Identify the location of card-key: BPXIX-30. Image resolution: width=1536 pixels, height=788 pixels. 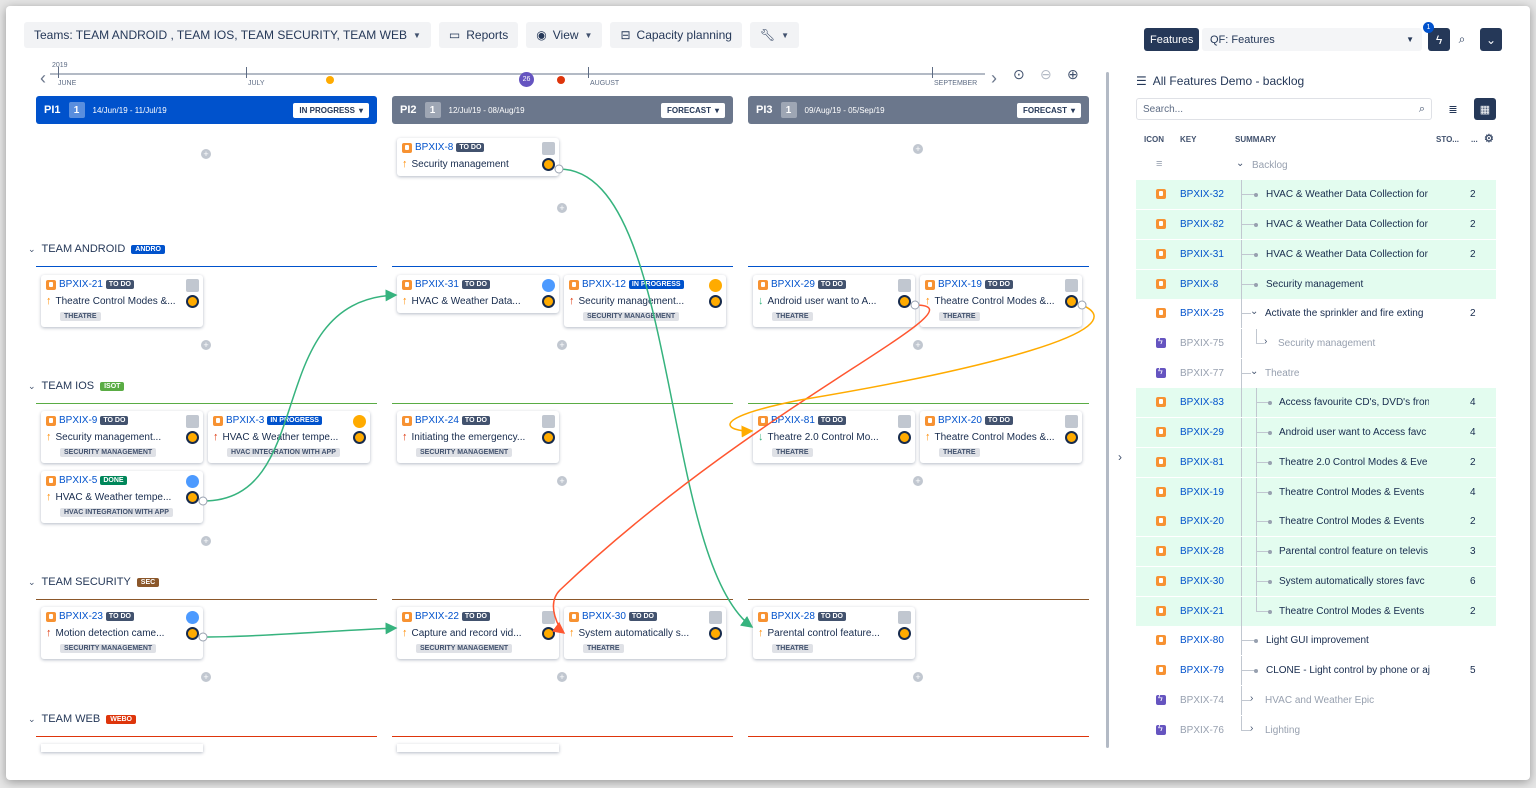
(604, 616).